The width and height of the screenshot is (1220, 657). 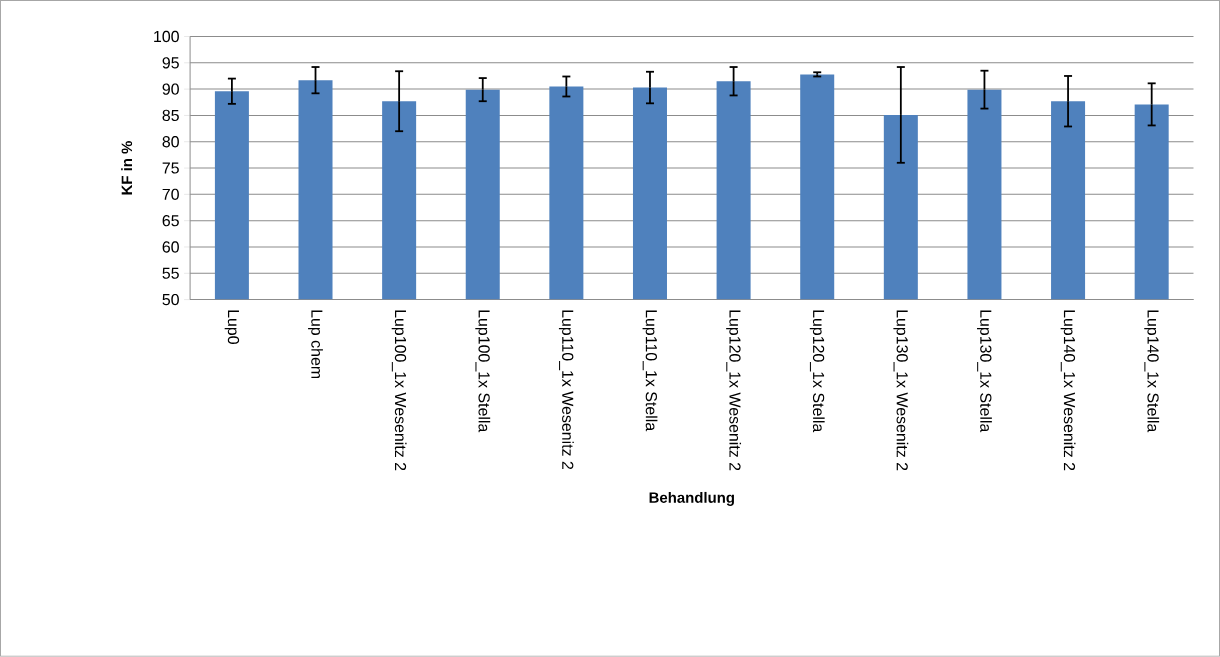 What do you see at coordinates (650, 371) in the screenshot?
I see `x-tick-label: Lup110_1x Stella` at bounding box center [650, 371].